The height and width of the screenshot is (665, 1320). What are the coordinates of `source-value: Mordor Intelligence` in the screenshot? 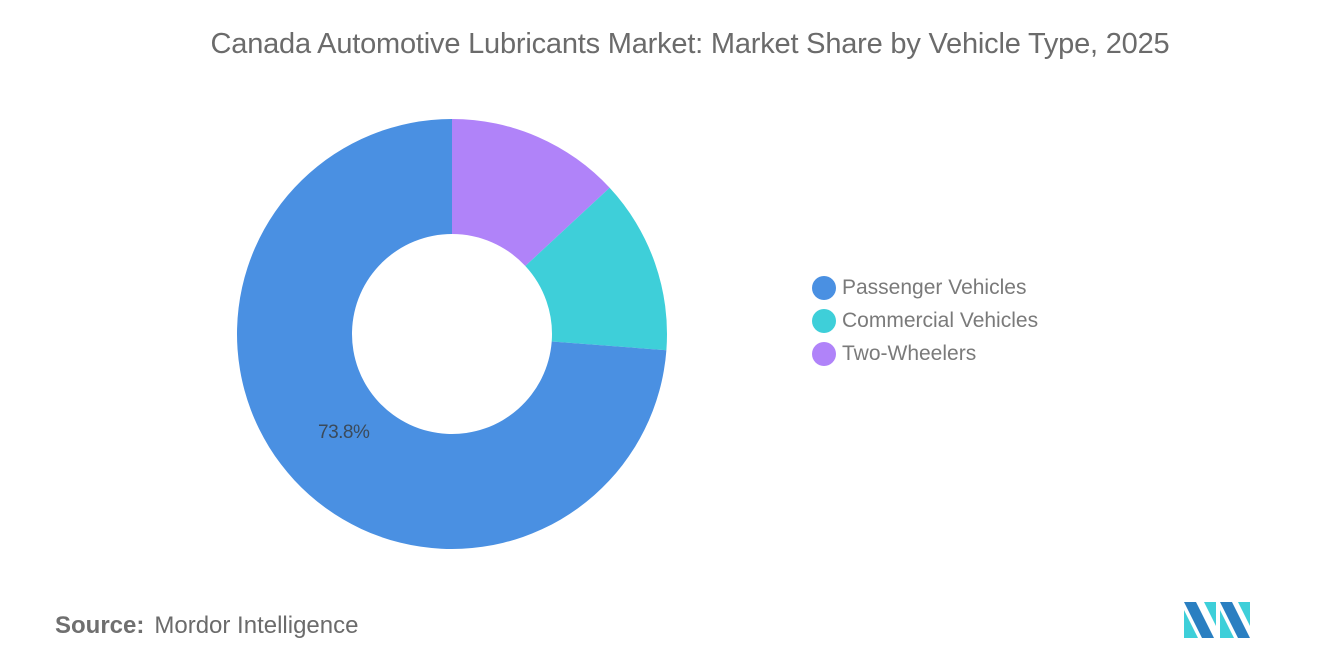 It's located at (256, 625).